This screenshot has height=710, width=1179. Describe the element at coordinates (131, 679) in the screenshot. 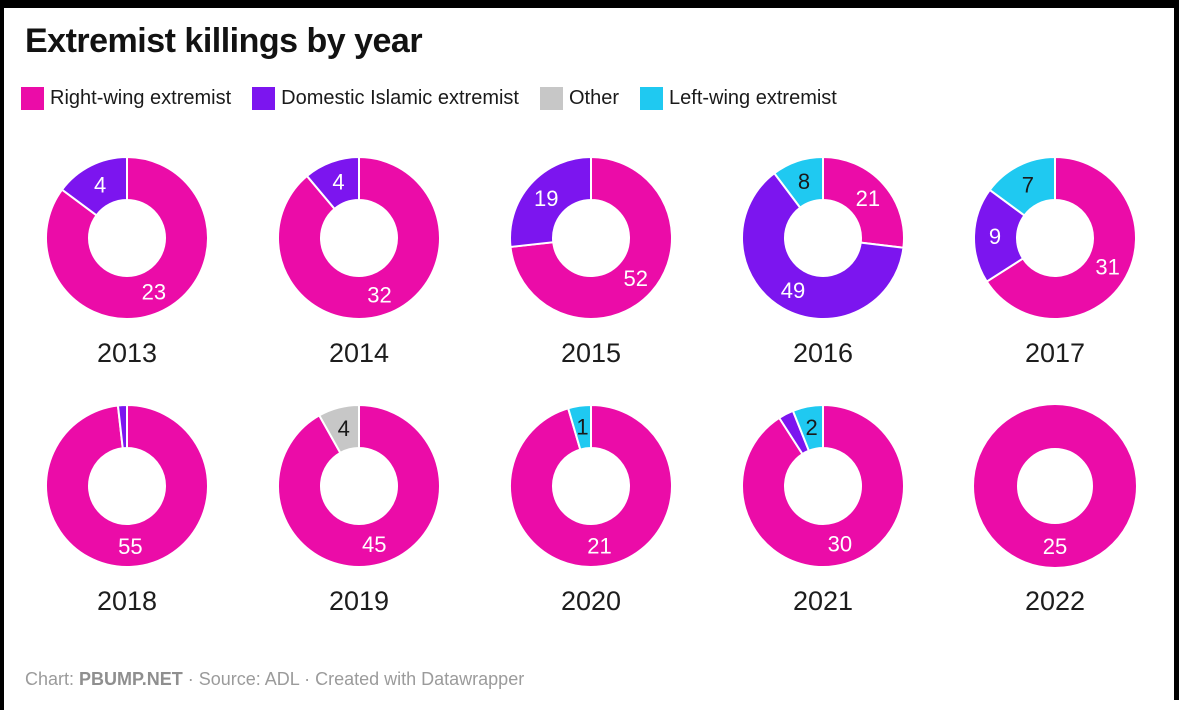

I see `footer-brand: PBUMP.NET` at that location.